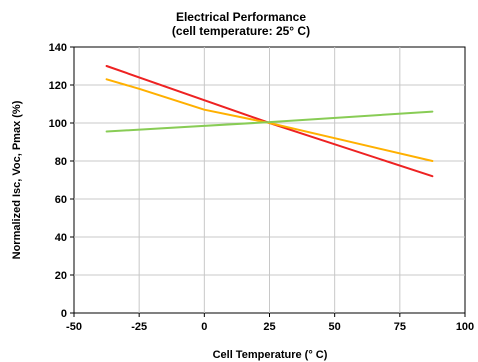 The image size is (478, 362). I want to click on y-tick-label: 60, so click(61, 200).